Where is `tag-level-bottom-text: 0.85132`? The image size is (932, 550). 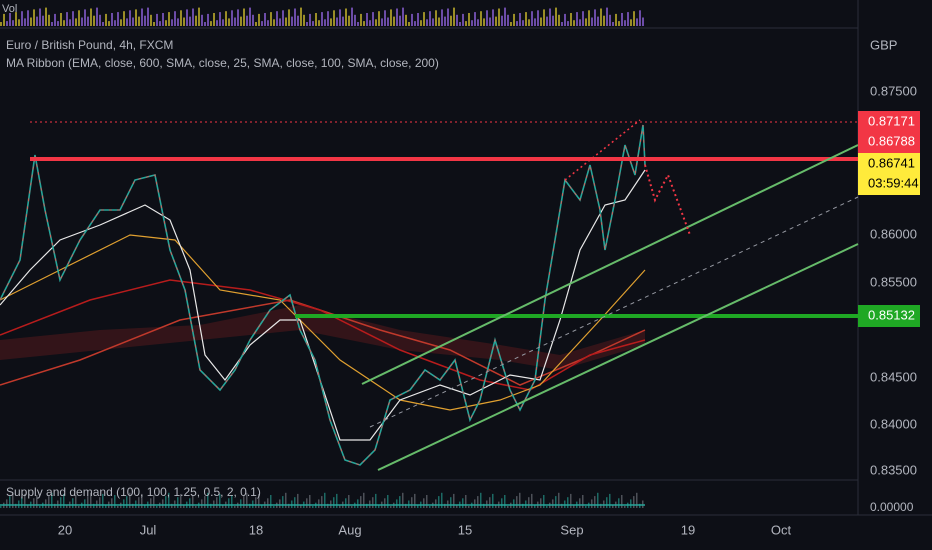 tag-level-bottom-text: 0.85132 is located at coordinates (891, 314).